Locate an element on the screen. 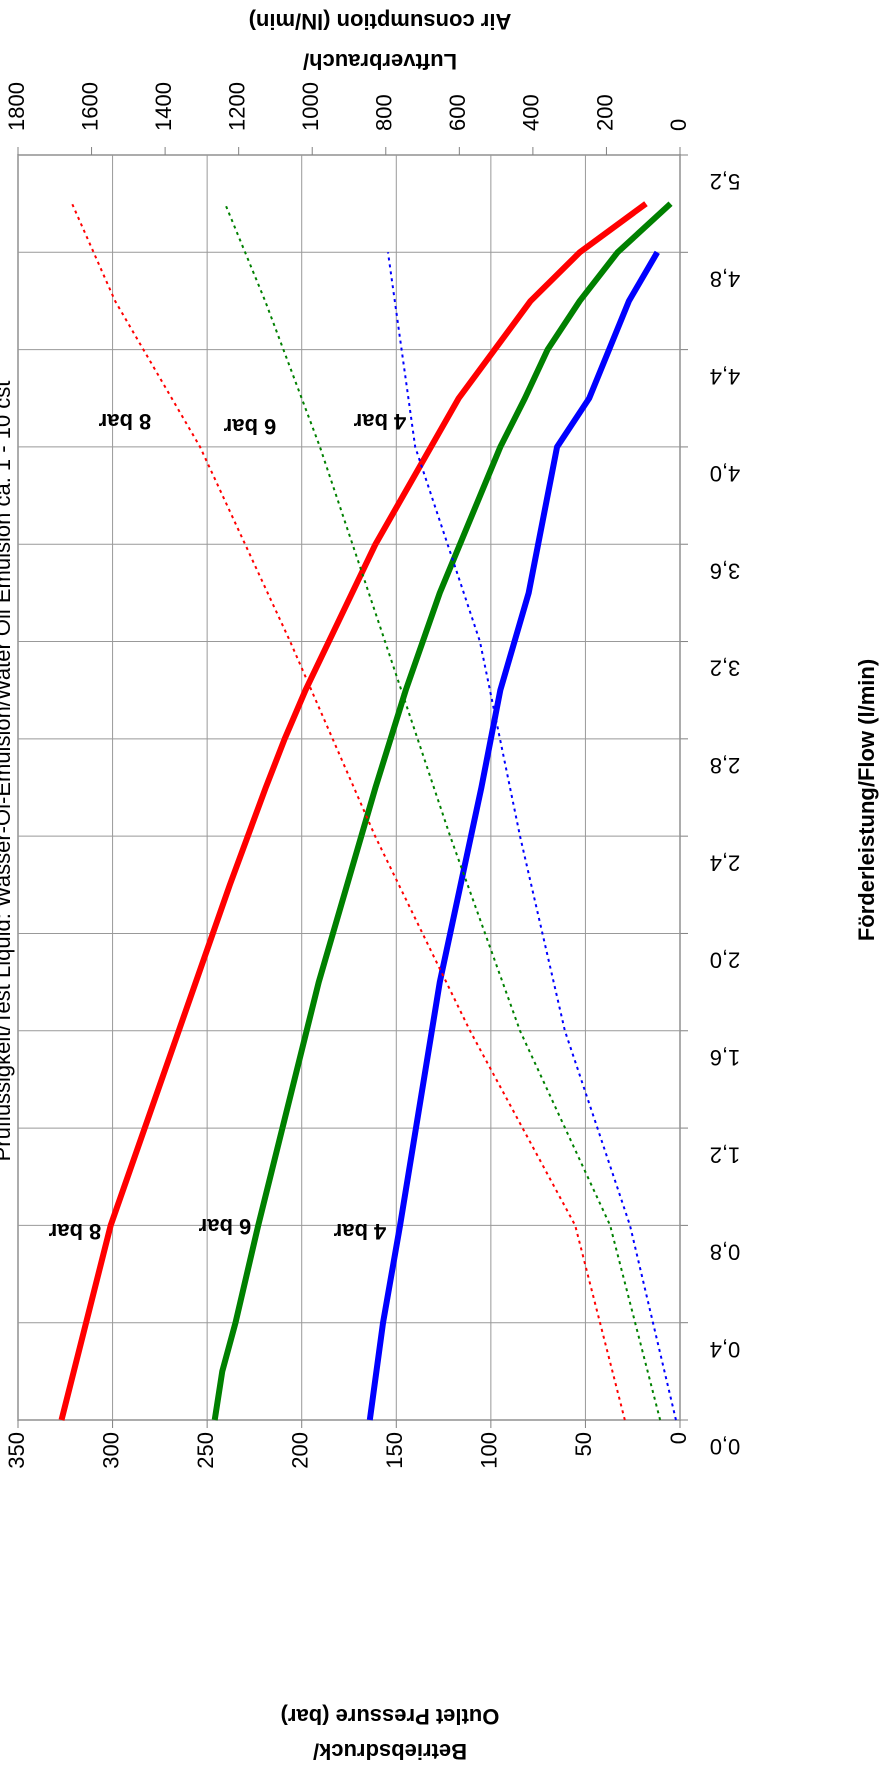 This screenshot has width=896, height=1776. x-tick-label: 2,4 is located at coordinates (725, 862).